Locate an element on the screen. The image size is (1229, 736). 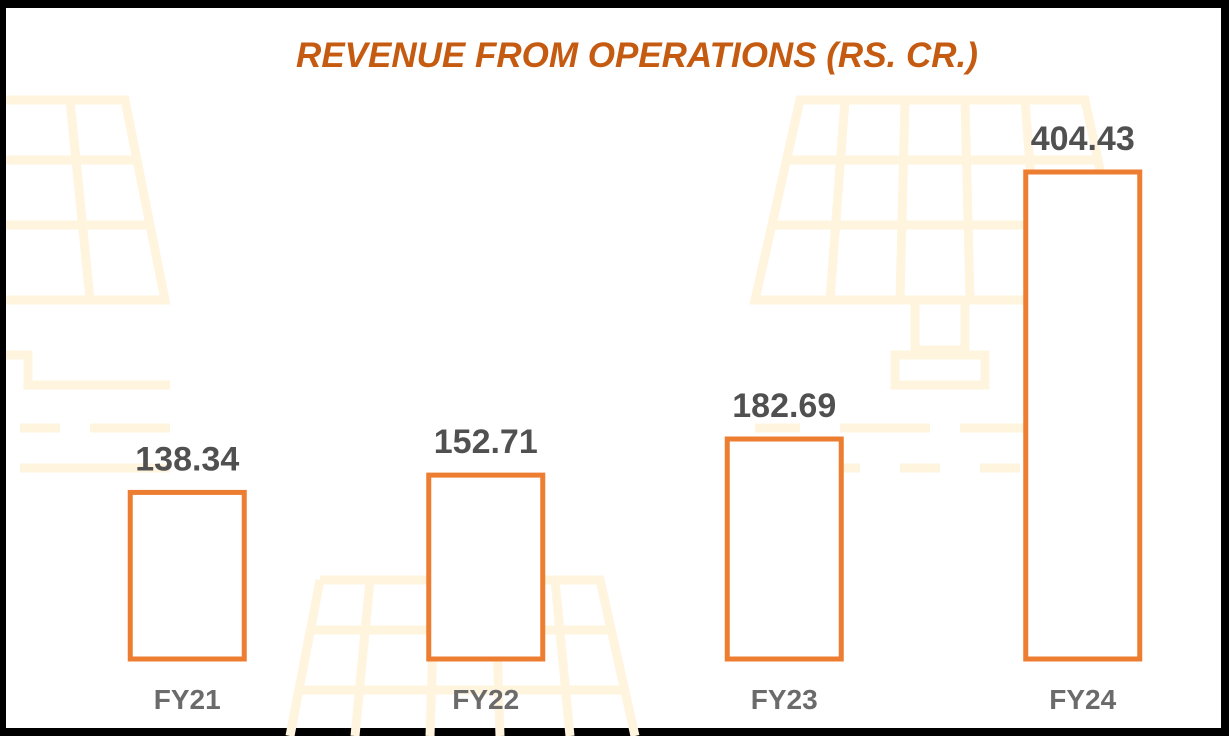
chart-title: REVENUE FROM OPERATIONS (RS. CR.) is located at coordinates (637, 55).